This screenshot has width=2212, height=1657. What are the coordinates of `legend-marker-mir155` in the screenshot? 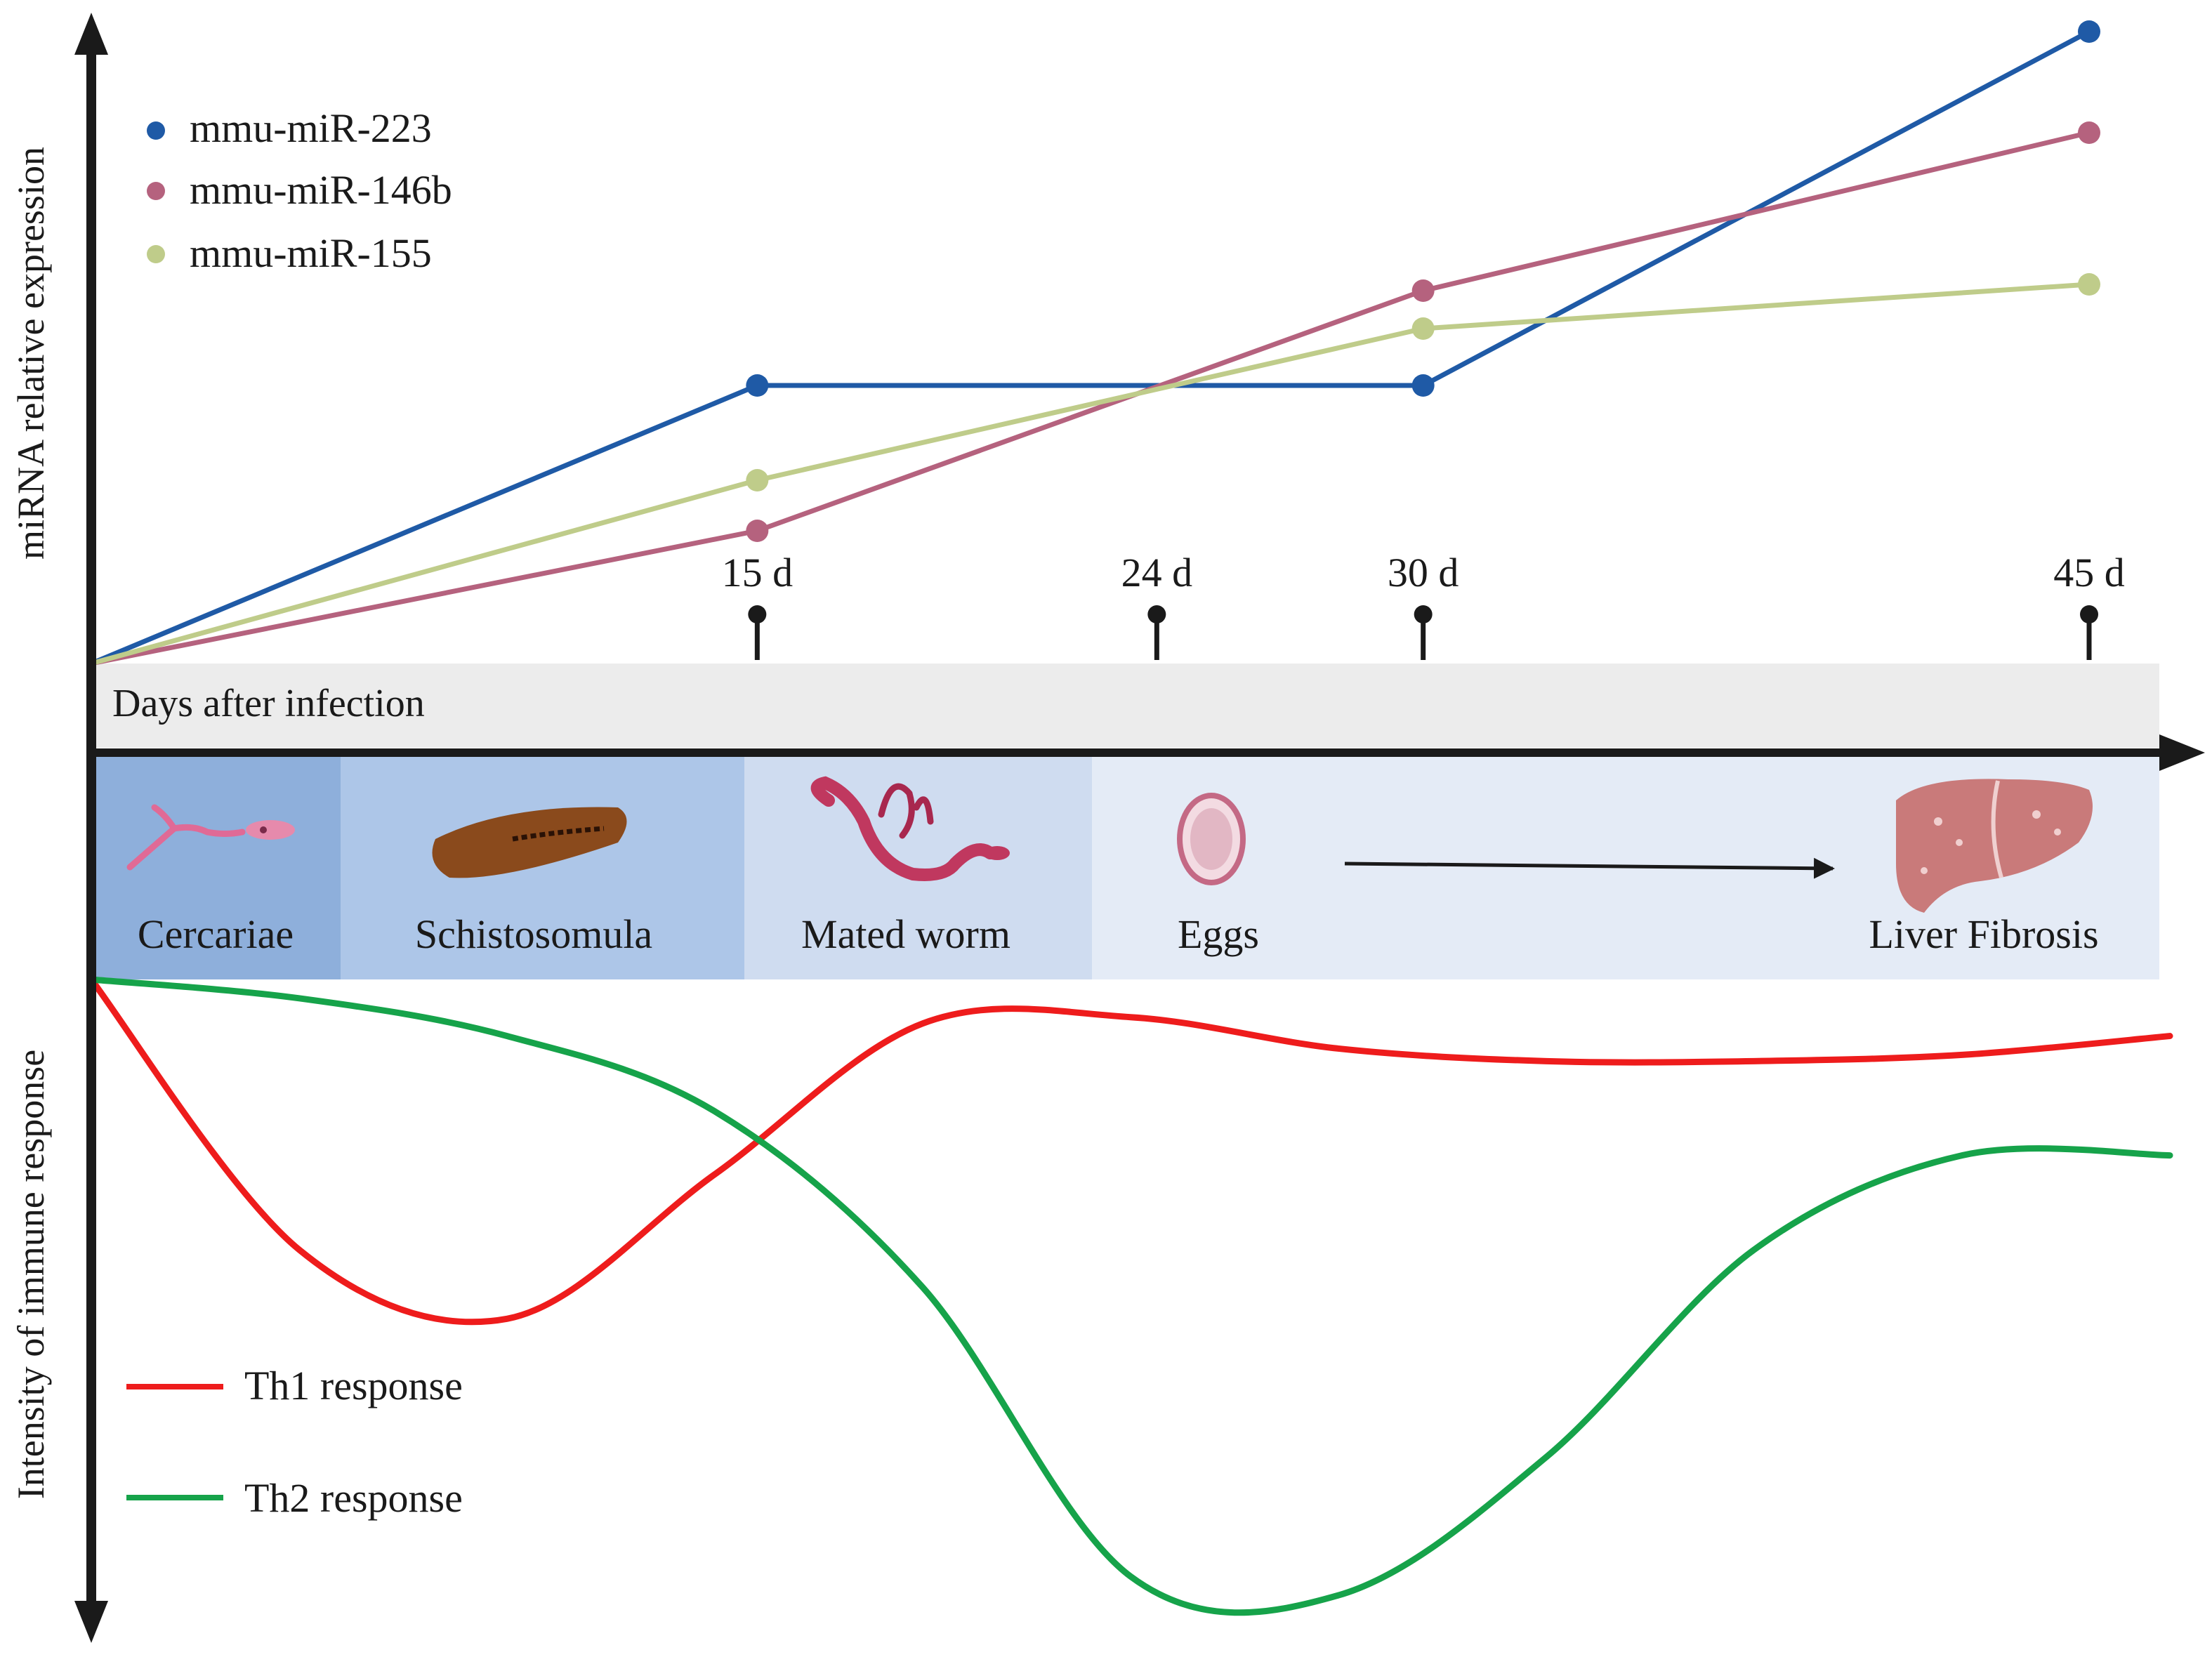 It's located at (156, 254).